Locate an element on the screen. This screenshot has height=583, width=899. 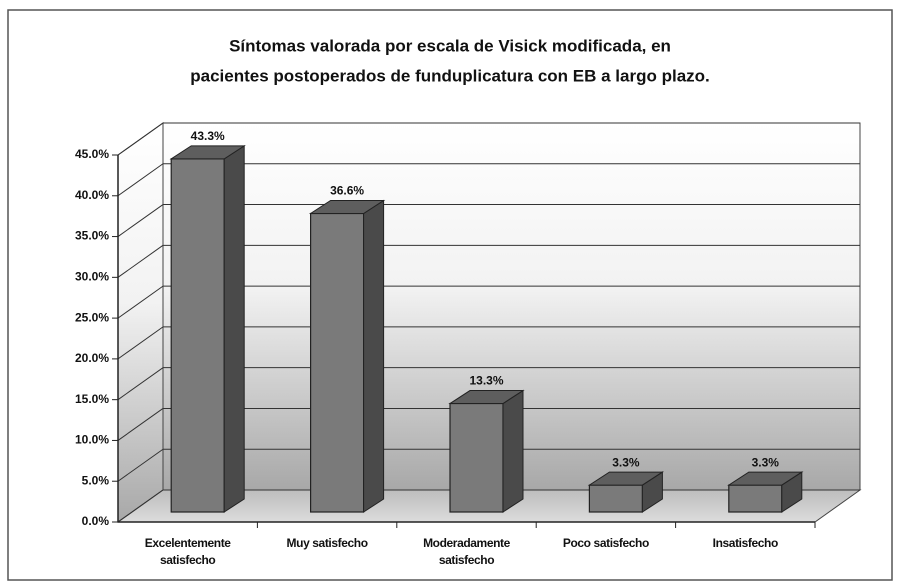
y-tick-label: 0.0% is located at coordinates (96, 521).